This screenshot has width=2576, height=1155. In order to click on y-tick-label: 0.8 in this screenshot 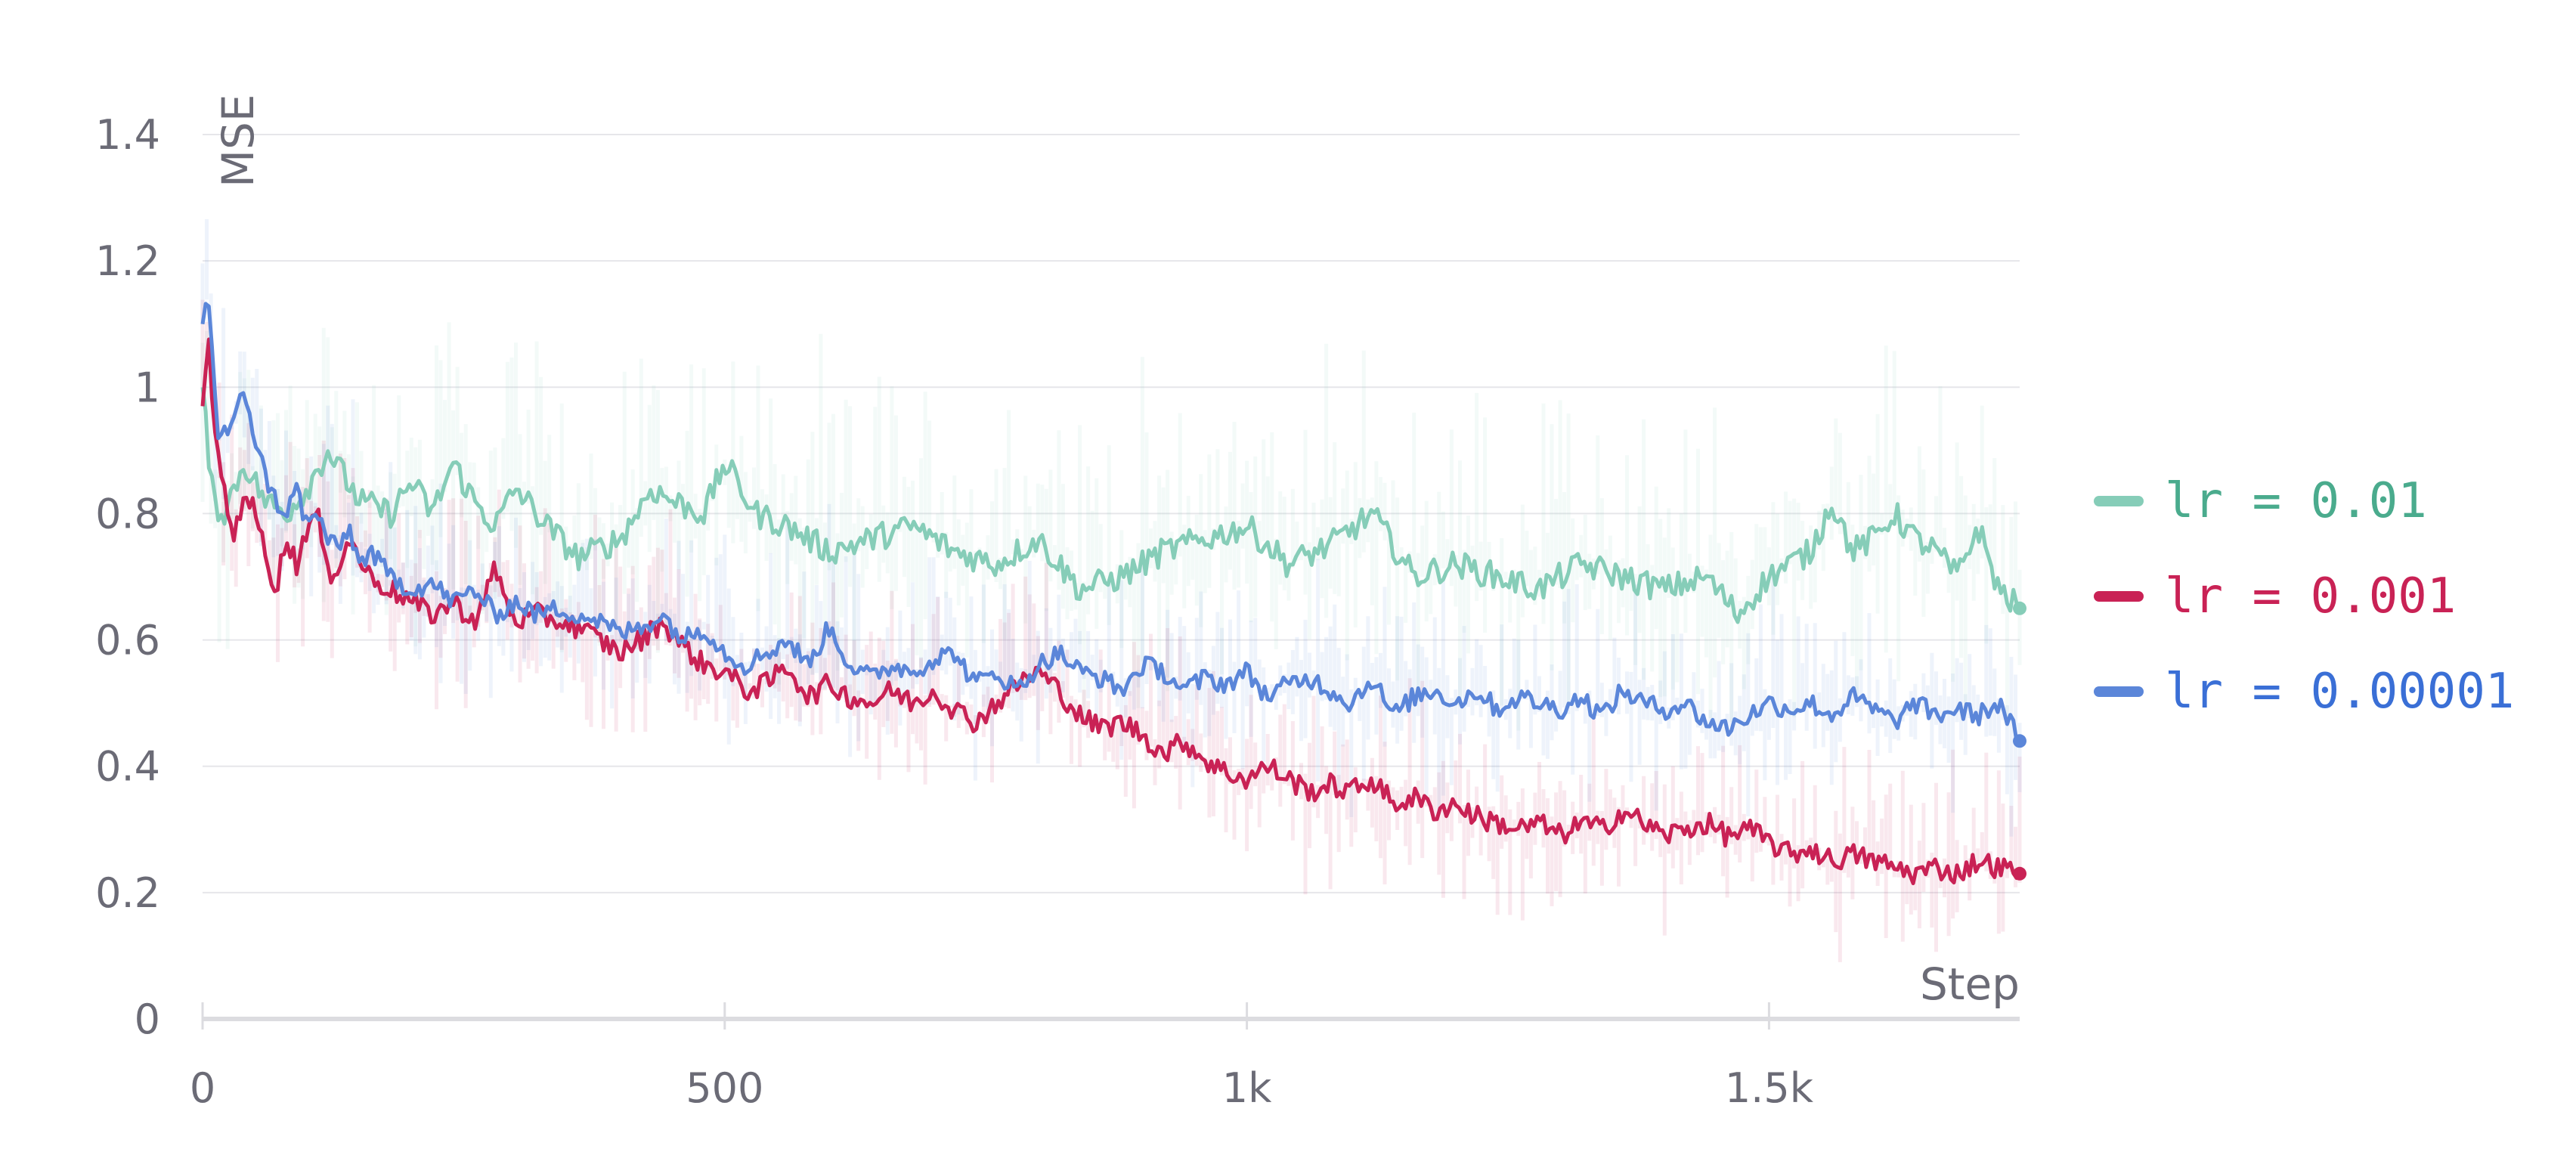, I will do `click(128, 513)`.